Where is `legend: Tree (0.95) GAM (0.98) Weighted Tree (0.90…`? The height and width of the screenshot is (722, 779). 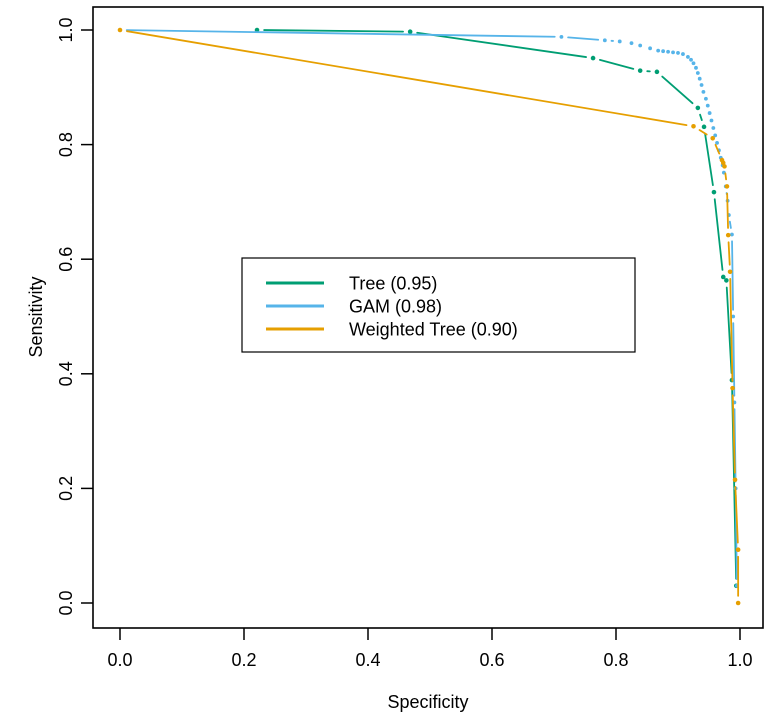
legend: Tree (0.95) GAM (0.98) Weighted Tree (0.90… is located at coordinates (438, 305).